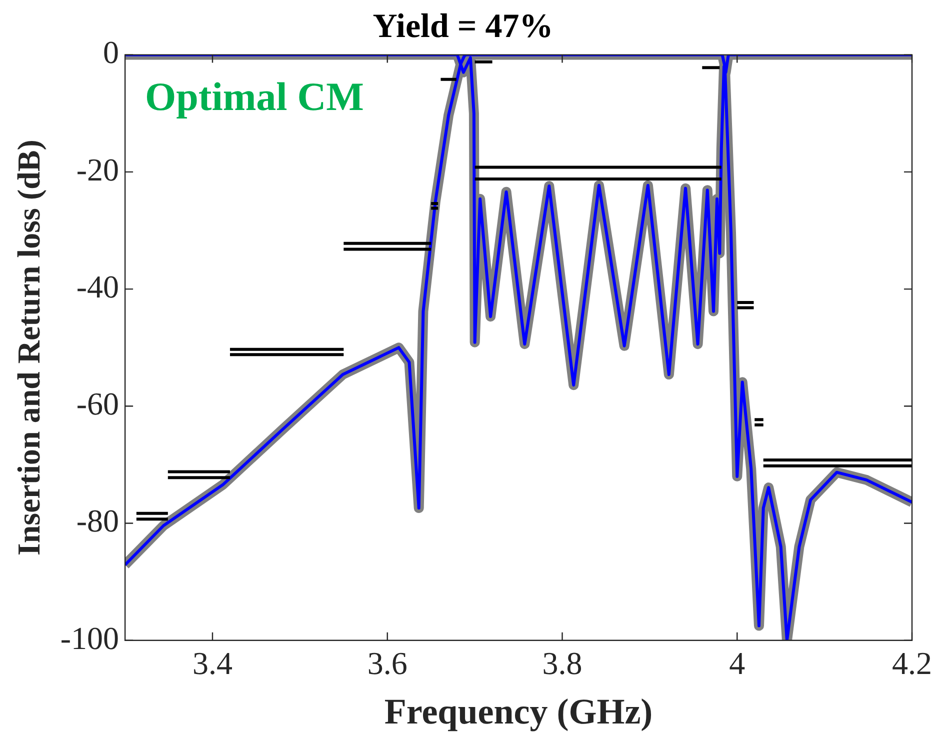  I want to click on annotation: Optimal CM, so click(254, 97).